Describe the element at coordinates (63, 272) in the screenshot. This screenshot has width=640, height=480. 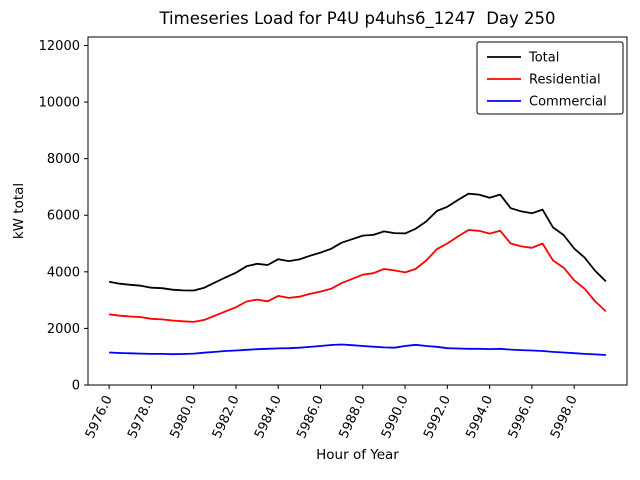
I see `y-tick-label: 4000` at that location.